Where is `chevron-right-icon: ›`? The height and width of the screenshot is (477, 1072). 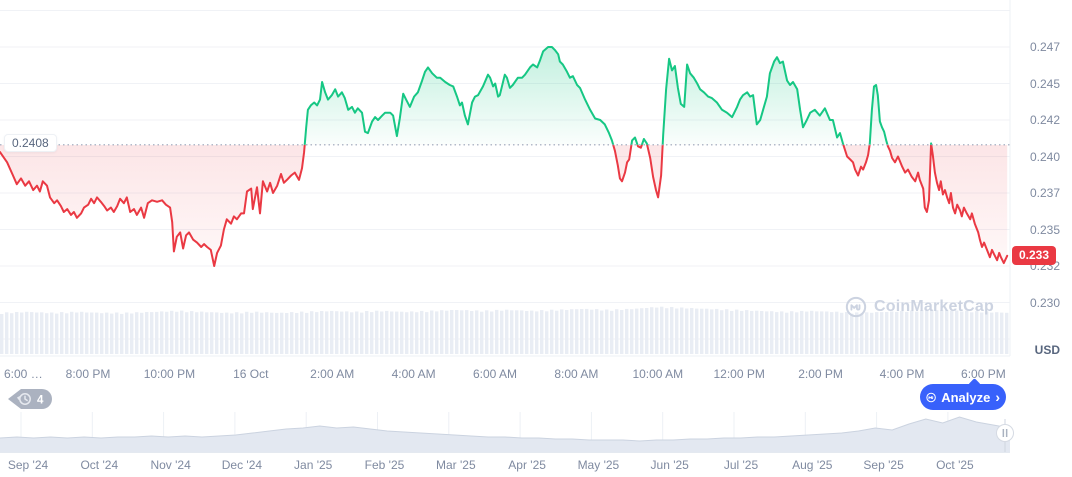 chevron-right-icon: › is located at coordinates (997, 396).